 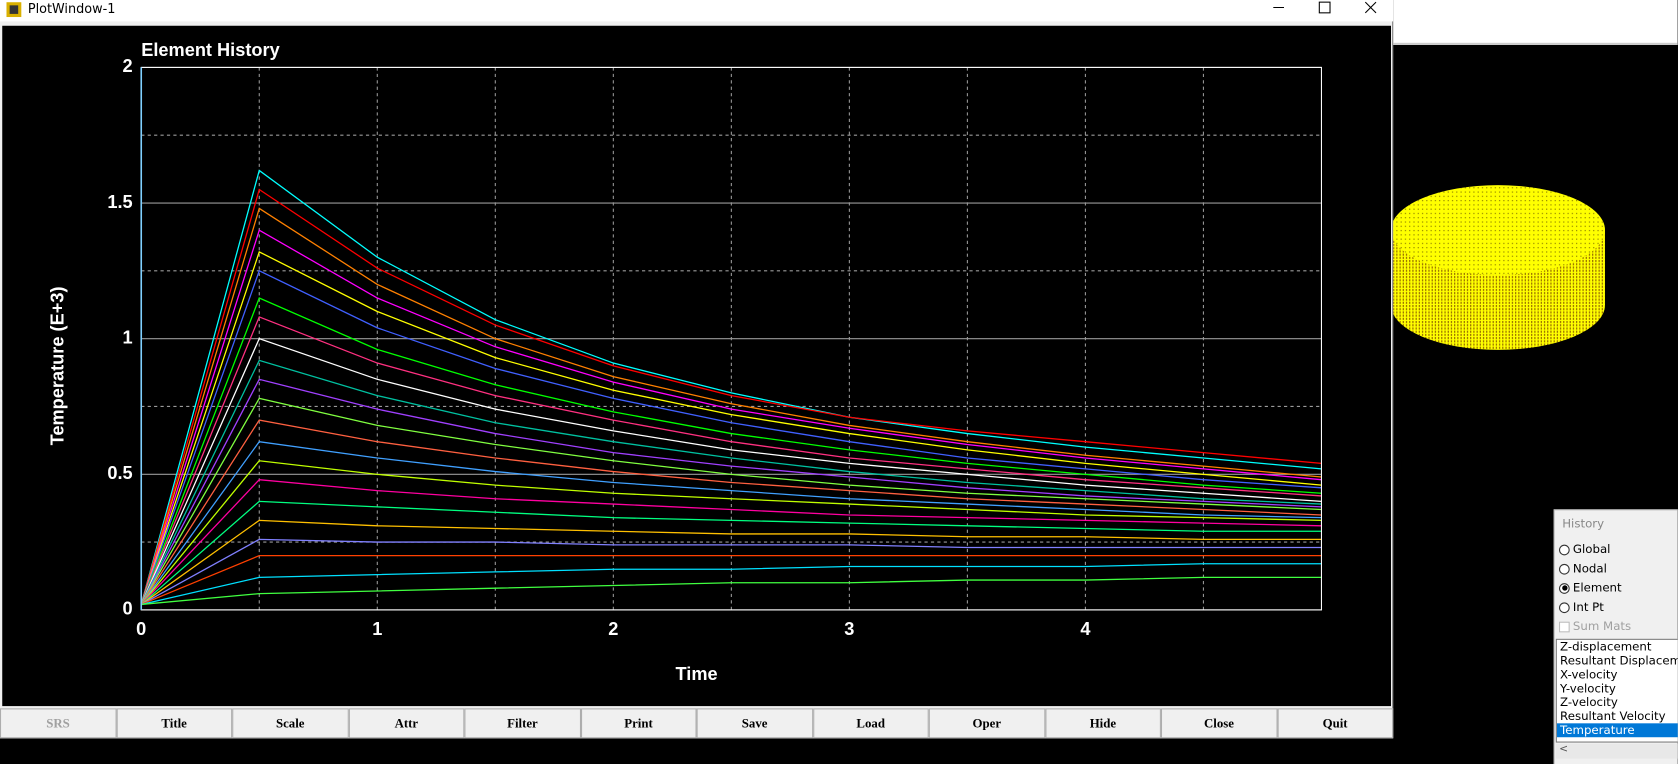 I want to click on toolbar-button: Print, so click(x=638, y=723).